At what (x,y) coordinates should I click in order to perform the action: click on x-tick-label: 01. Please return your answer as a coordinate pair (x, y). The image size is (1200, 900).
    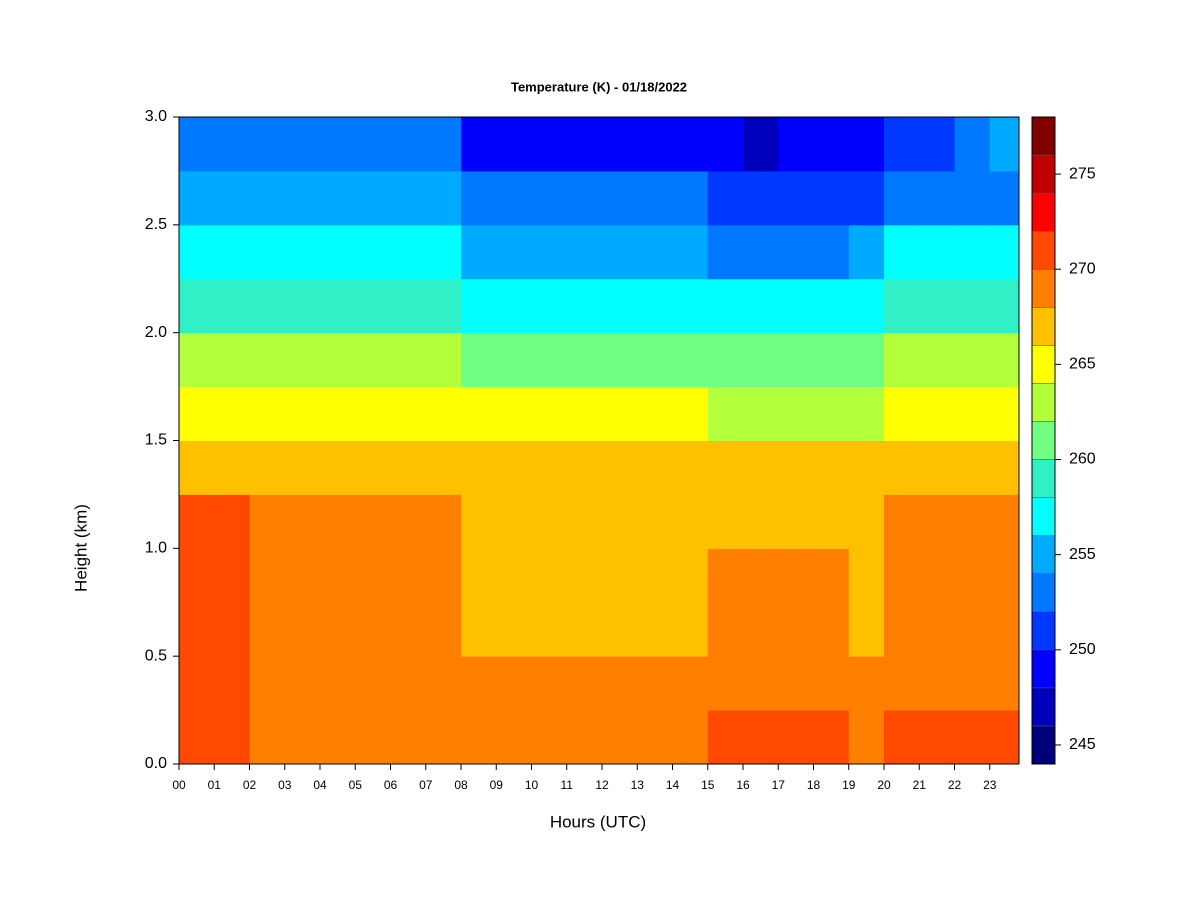
    Looking at the image, I should click on (215, 785).